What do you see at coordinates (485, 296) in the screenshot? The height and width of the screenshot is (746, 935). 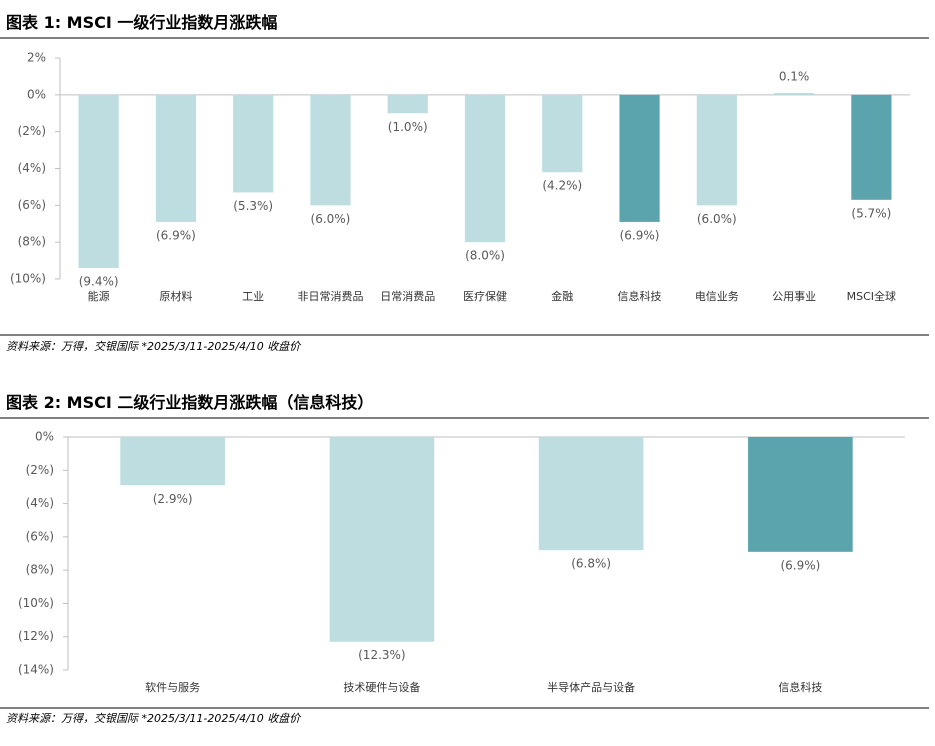 I see `x-tick-label: 医疗保健` at bounding box center [485, 296].